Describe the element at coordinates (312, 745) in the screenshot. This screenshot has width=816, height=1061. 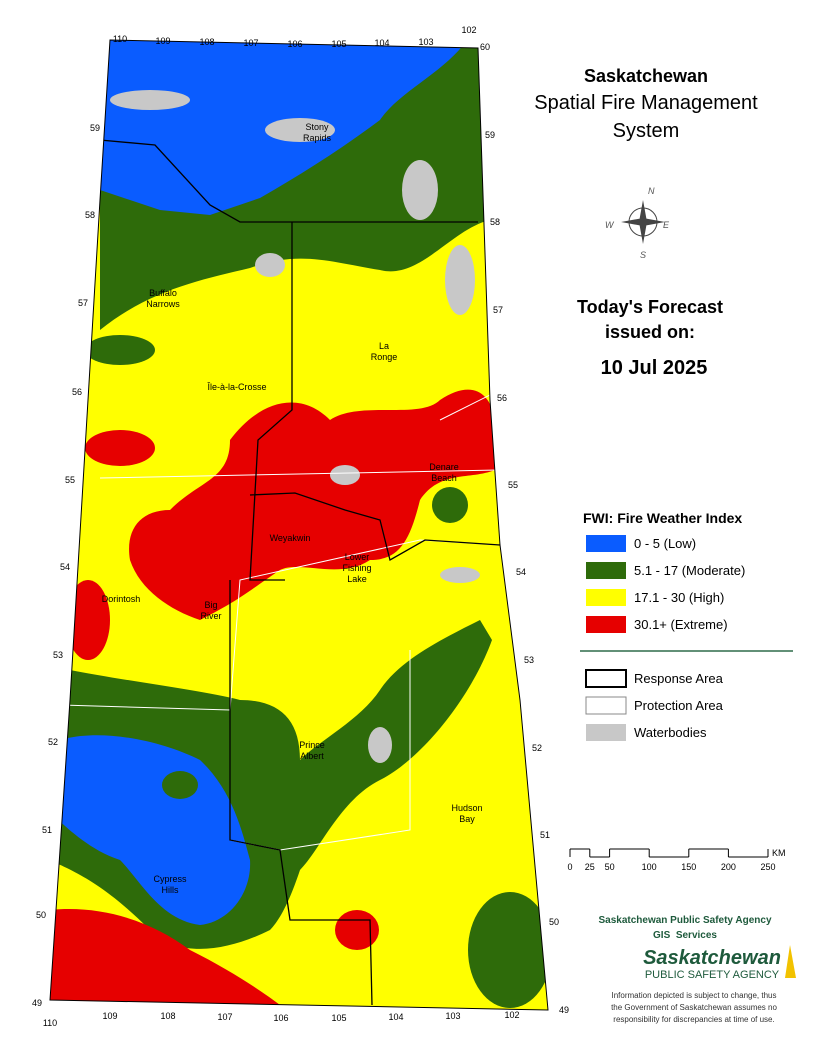
I see `place-label: Prince` at that location.